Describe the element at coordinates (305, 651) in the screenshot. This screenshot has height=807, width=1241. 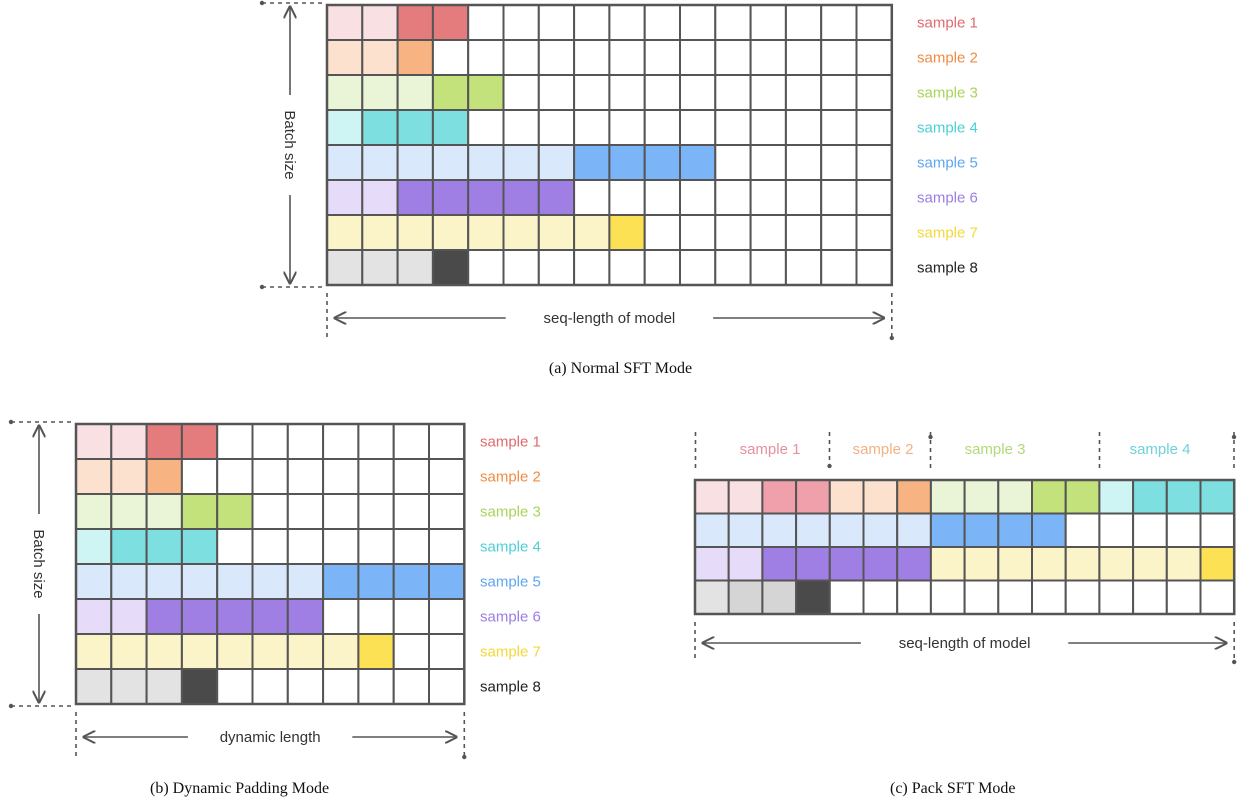
I see `b-cell-r7-c7` at that location.